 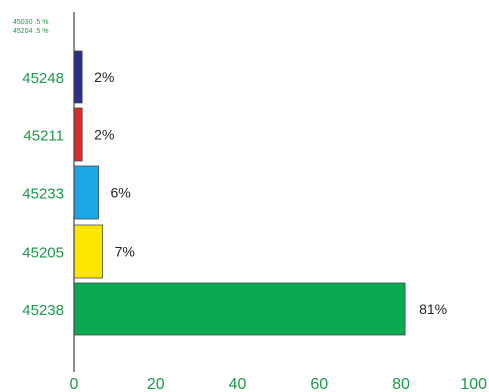 What do you see at coordinates (473, 384) in the screenshot?
I see `x-tick-label-100: 100` at bounding box center [473, 384].